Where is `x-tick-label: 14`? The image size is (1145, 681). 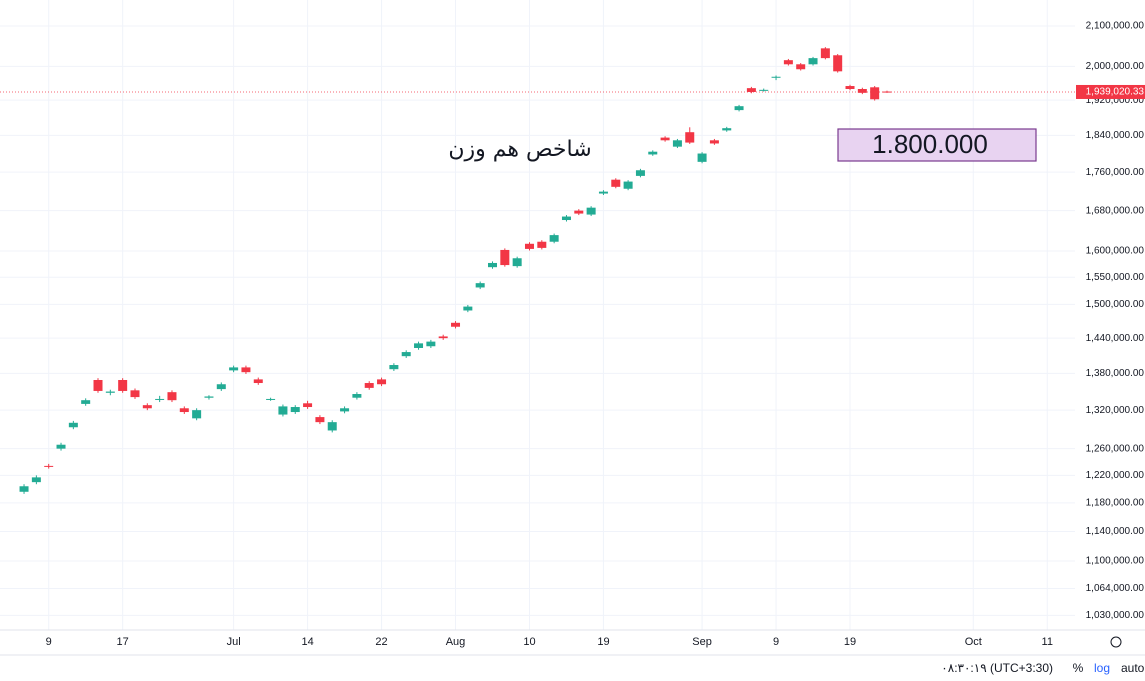
x-tick-label: 14 is located at coordinates (307, 642).